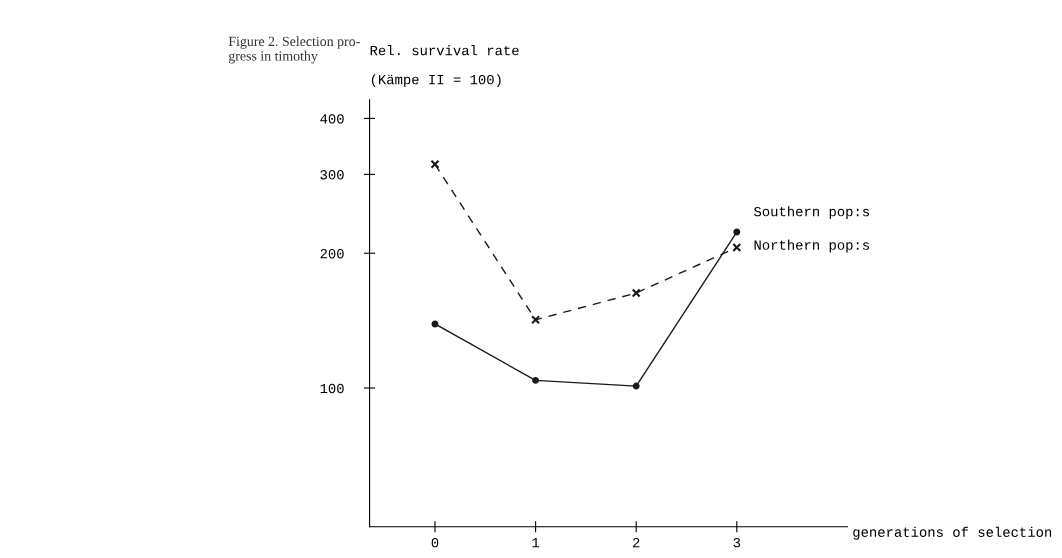 The width and height of the screenshot is (1062, 558). Describe the element at coordinates (332, 253) in the screenshot. I see `y-tick-label: 200` at that location.